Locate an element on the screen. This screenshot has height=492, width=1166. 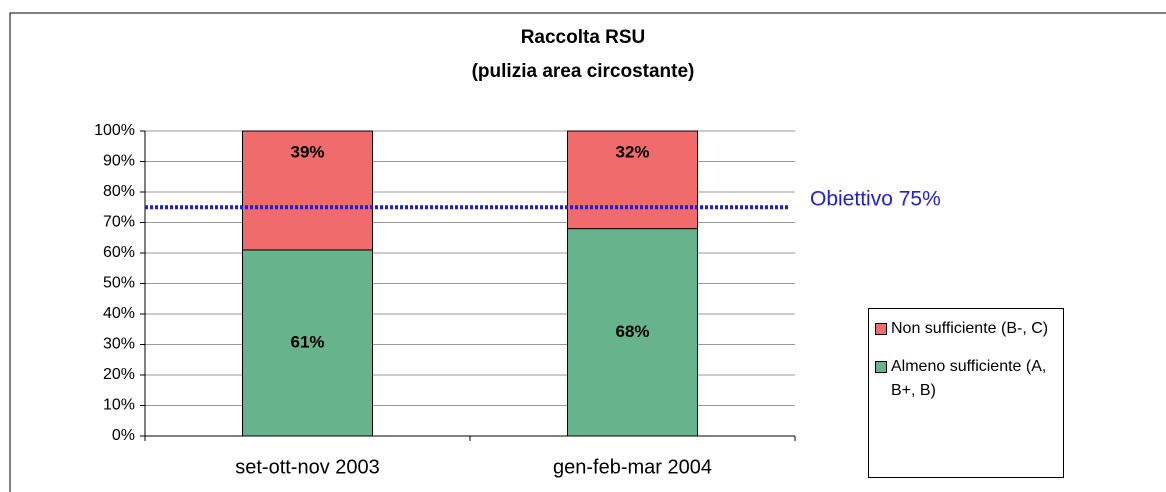
legend-entry: Almeno sufficiente (A, B+, B) is located at coordinates (966, 379).